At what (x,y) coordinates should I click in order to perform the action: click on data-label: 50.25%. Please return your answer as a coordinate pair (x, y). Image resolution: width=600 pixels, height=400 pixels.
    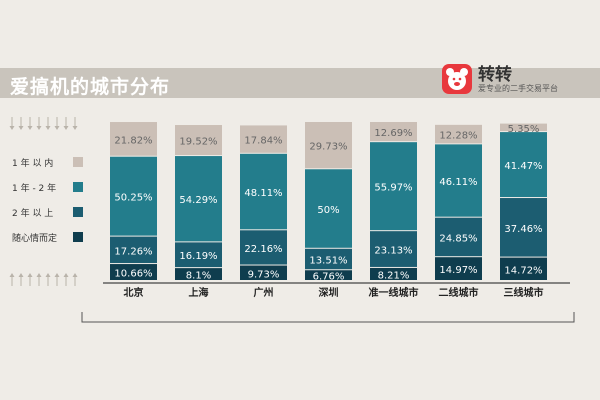
    Looking at the image, I should click on (133, 198).